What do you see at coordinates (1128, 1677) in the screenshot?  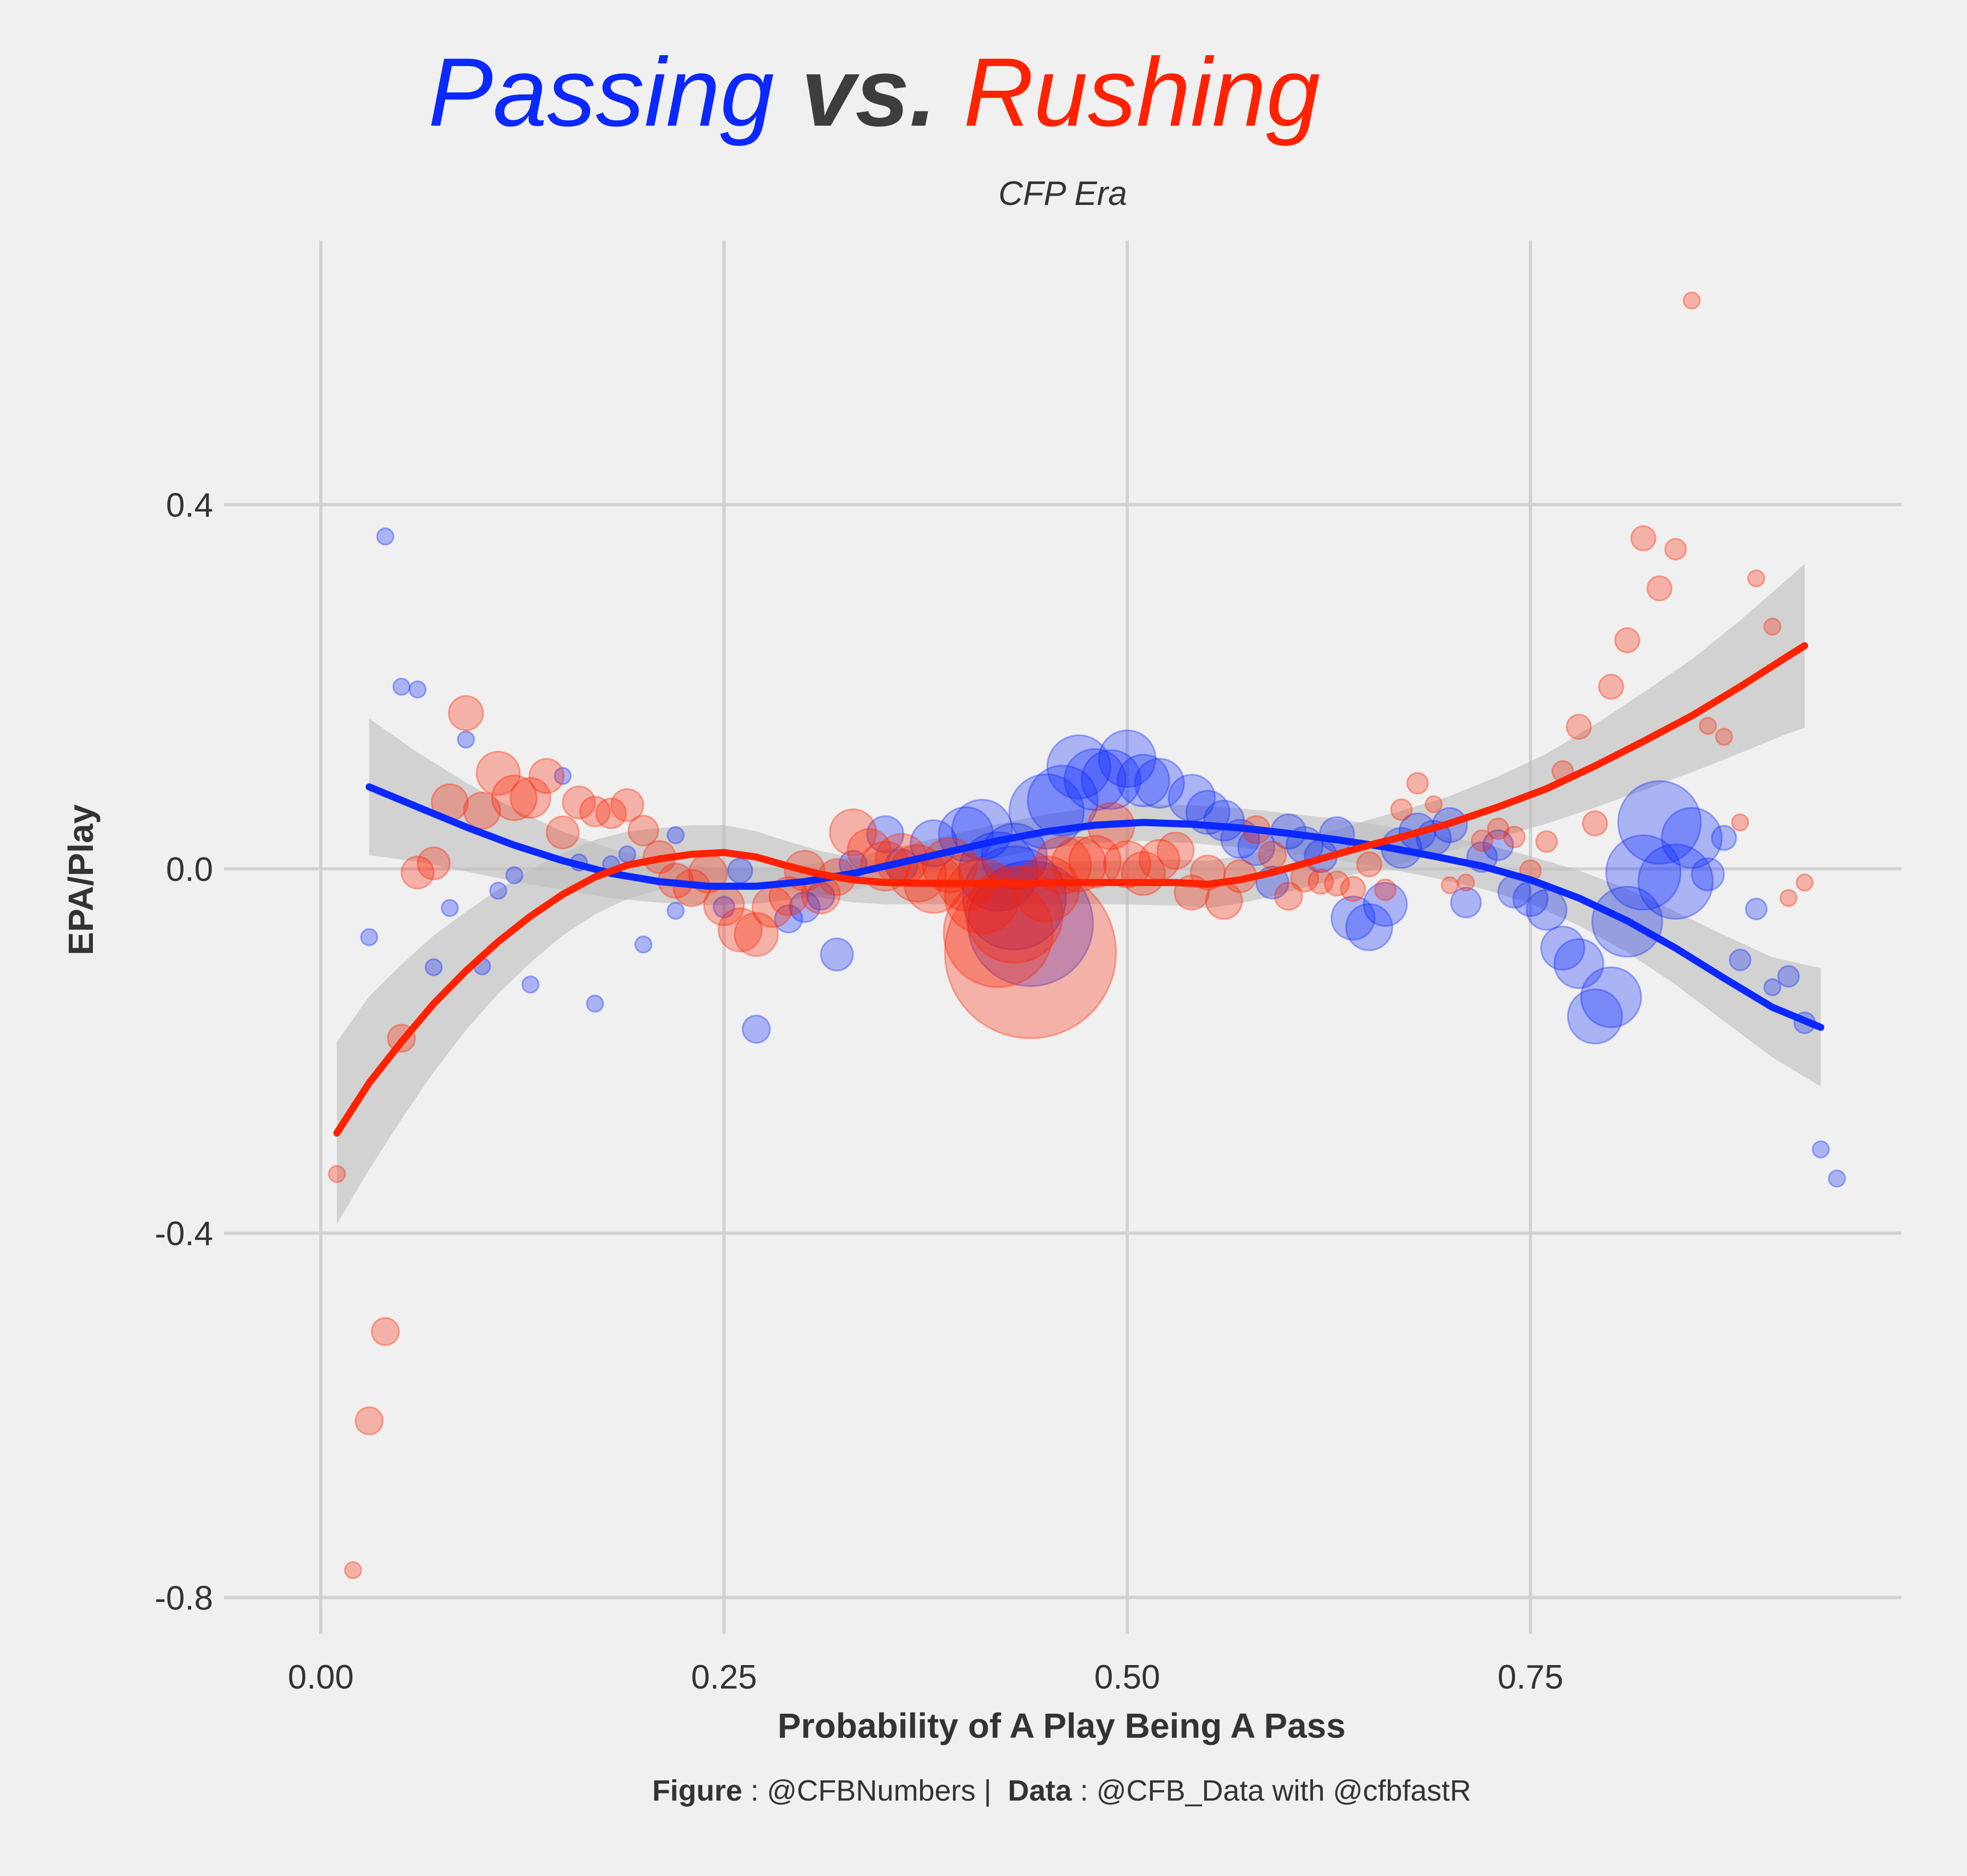 I see `x-tick-label: 0.50` at bounding box center [1128, 1677].